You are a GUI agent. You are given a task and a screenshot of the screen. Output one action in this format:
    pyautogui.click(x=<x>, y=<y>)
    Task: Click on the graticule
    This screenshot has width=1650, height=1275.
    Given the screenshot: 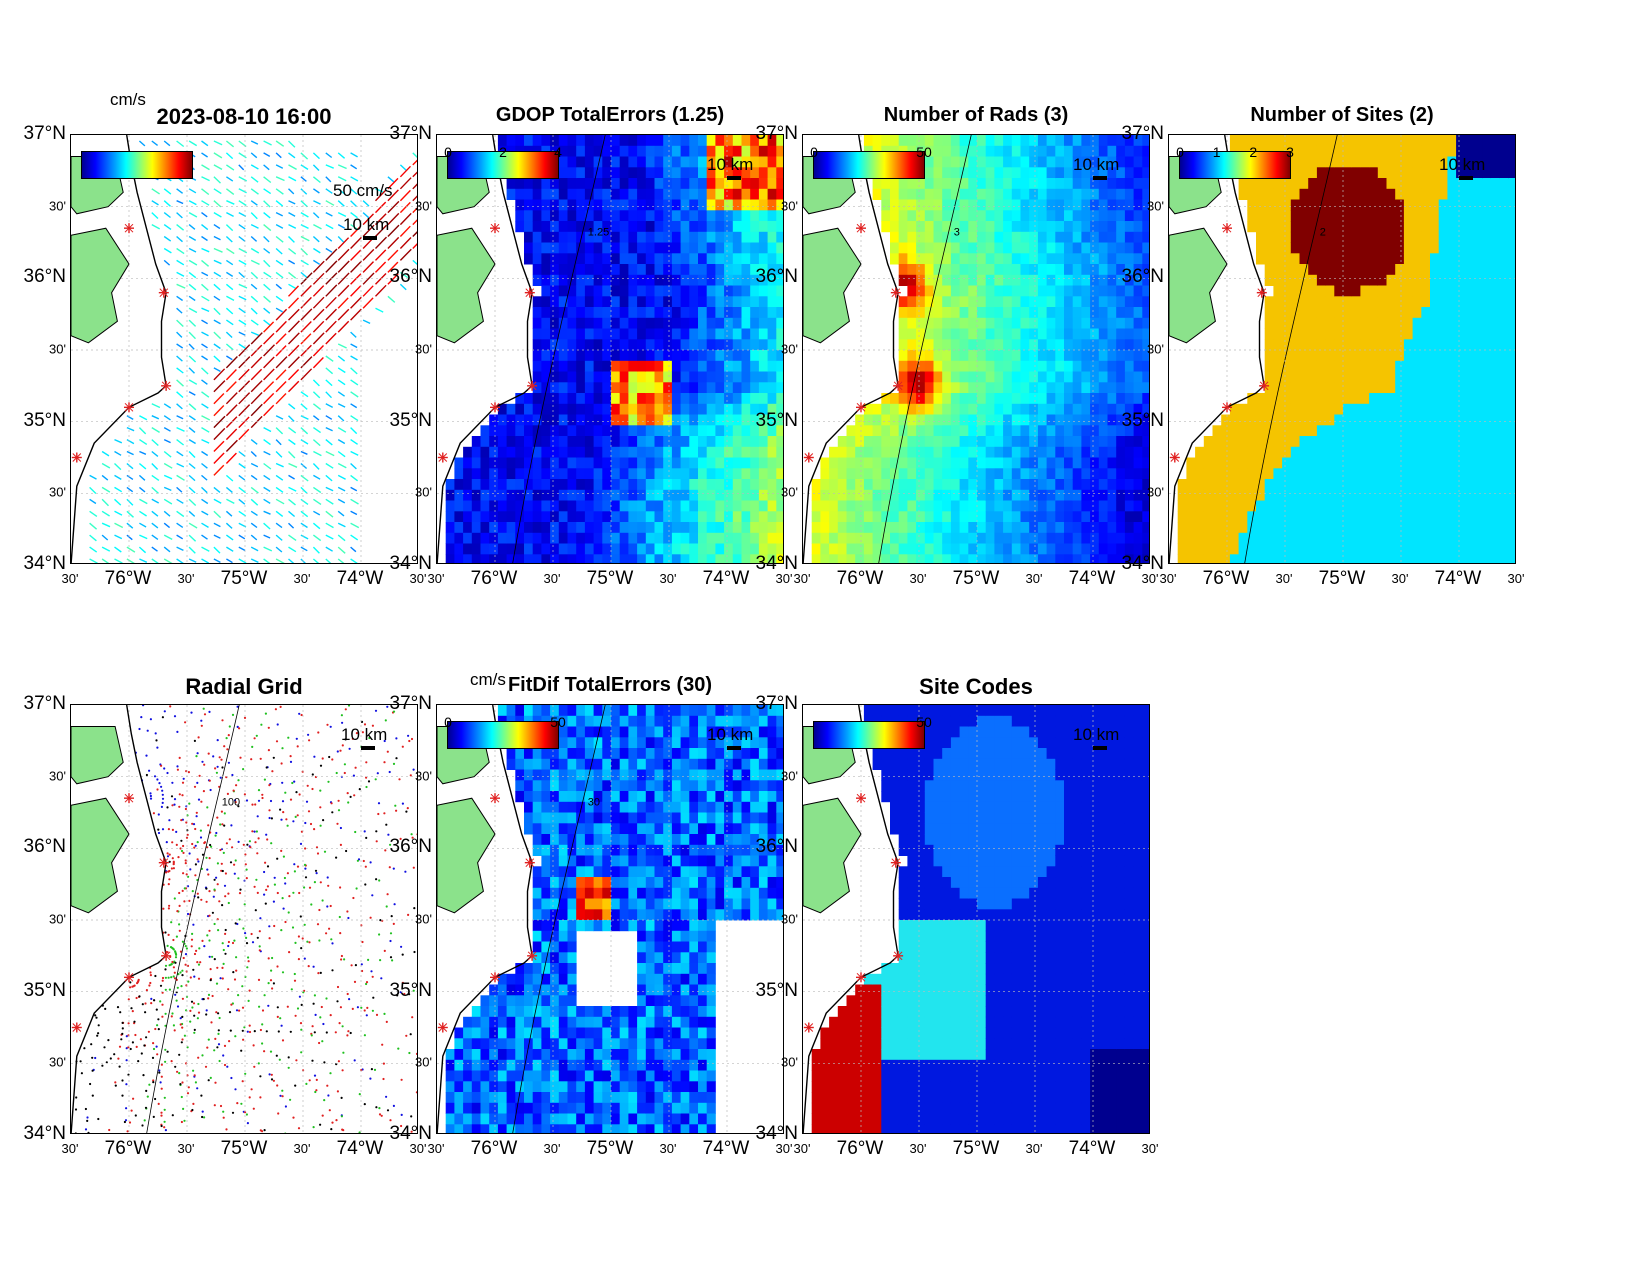 What is the action you would take?
    pyautogui.click(x=1342, y=349)
    